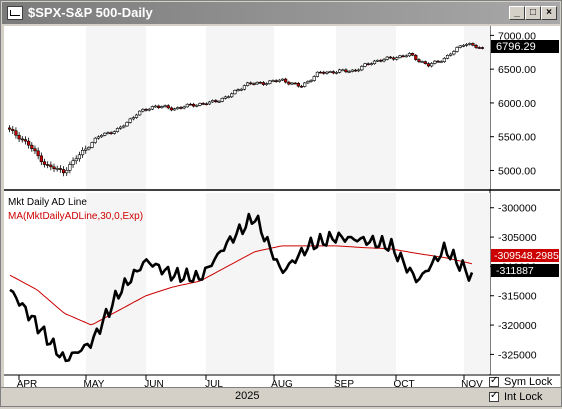 Image resolution: width=562 pixels, height=409 pixels. I want to click on ad-tick-label: -320000, so click(517, 326).